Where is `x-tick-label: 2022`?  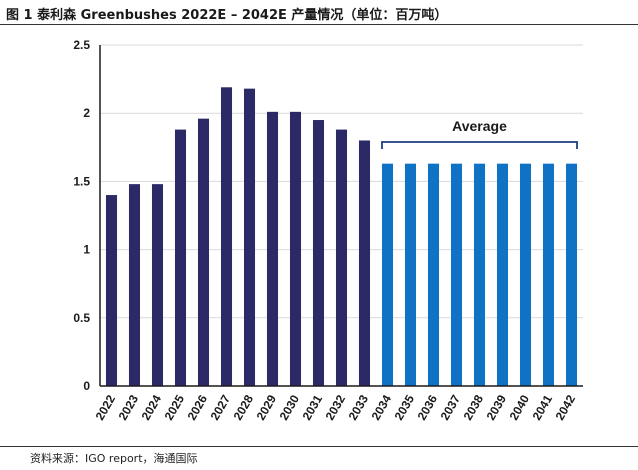
x-tick-label: 2022 is located at coordinates (106, 407).